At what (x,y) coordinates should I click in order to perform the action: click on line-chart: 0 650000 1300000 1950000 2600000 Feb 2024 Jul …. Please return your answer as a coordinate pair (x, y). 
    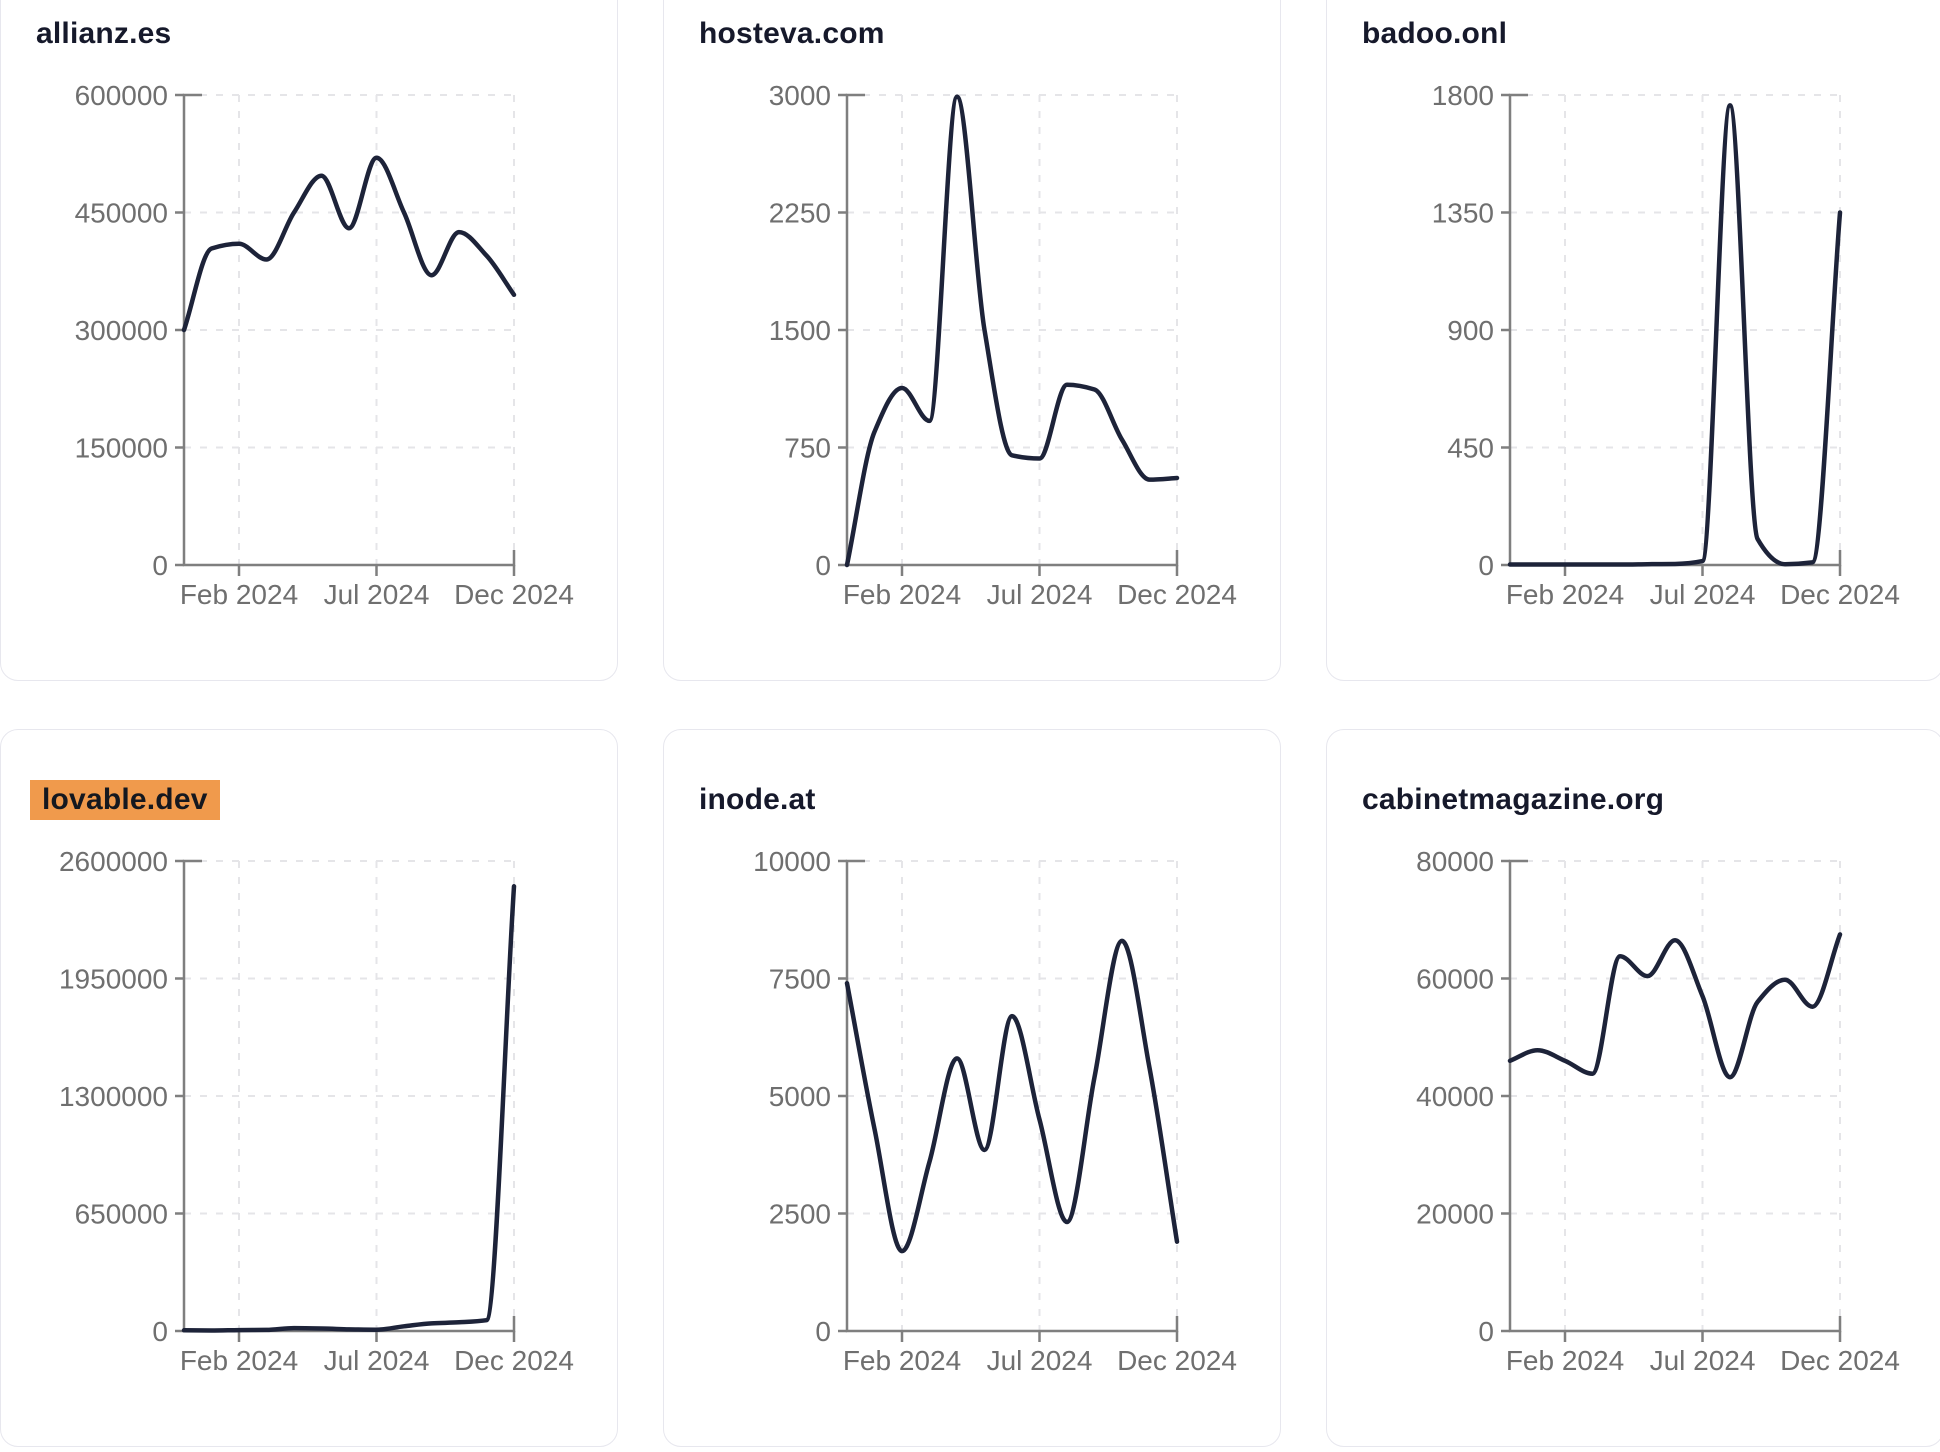
    Looking at the image, I should click on (316, 1111).